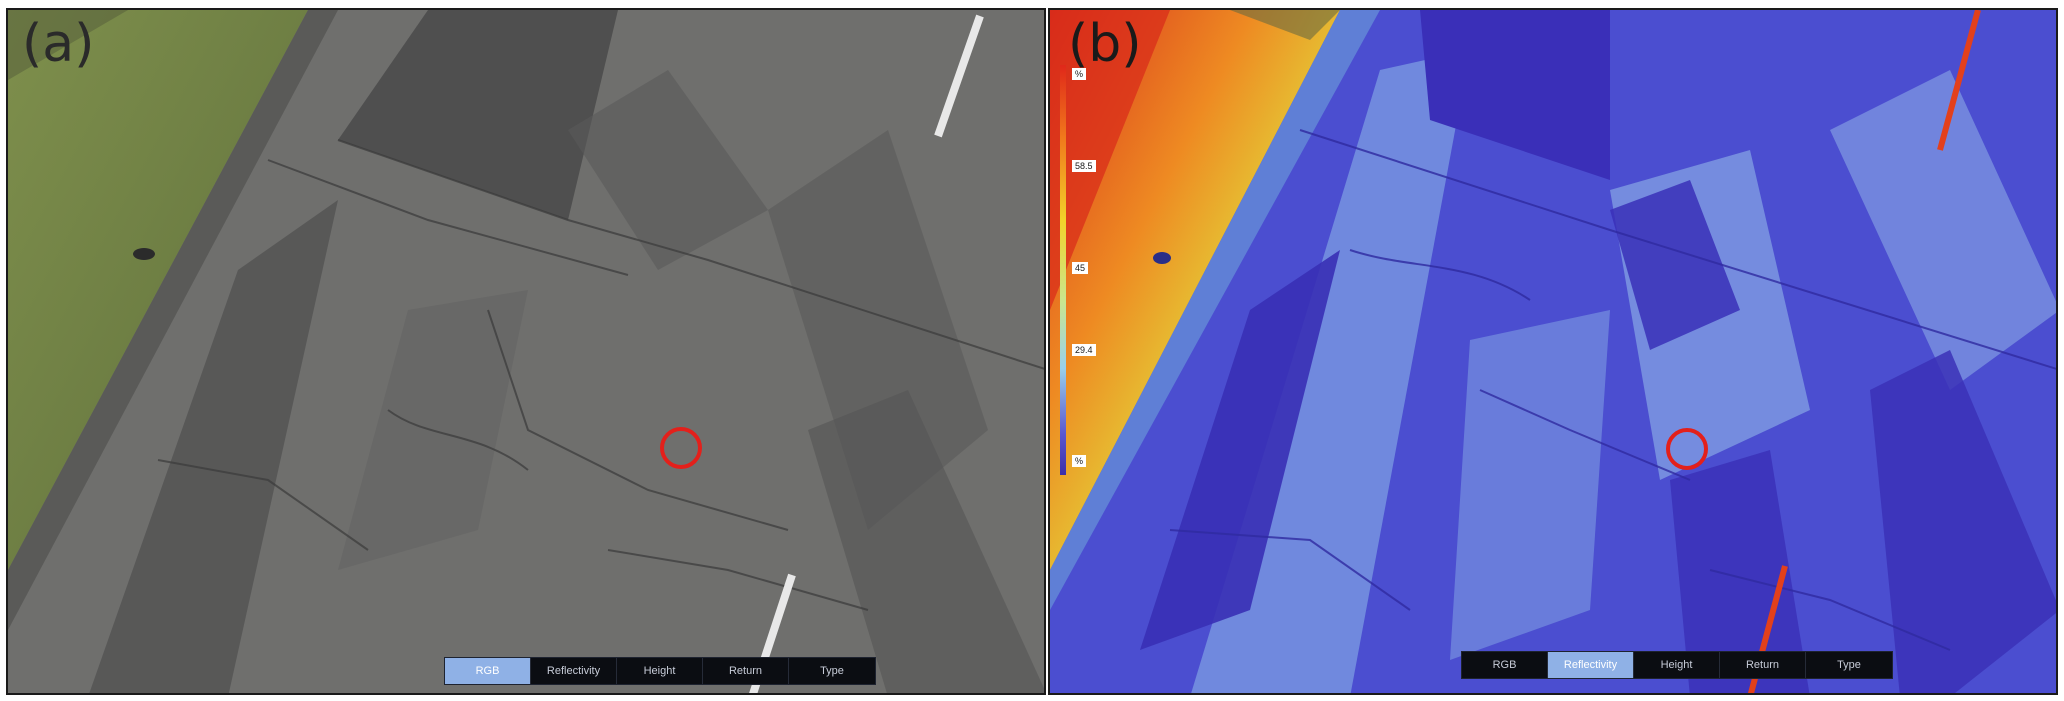 The height and width of the screenshot is (701, 2064). What do you see at coordinates (1084, 350) in the screenshot?
I see `colorbar-tick-label: 29.4` at bounding box center [1084, 350].